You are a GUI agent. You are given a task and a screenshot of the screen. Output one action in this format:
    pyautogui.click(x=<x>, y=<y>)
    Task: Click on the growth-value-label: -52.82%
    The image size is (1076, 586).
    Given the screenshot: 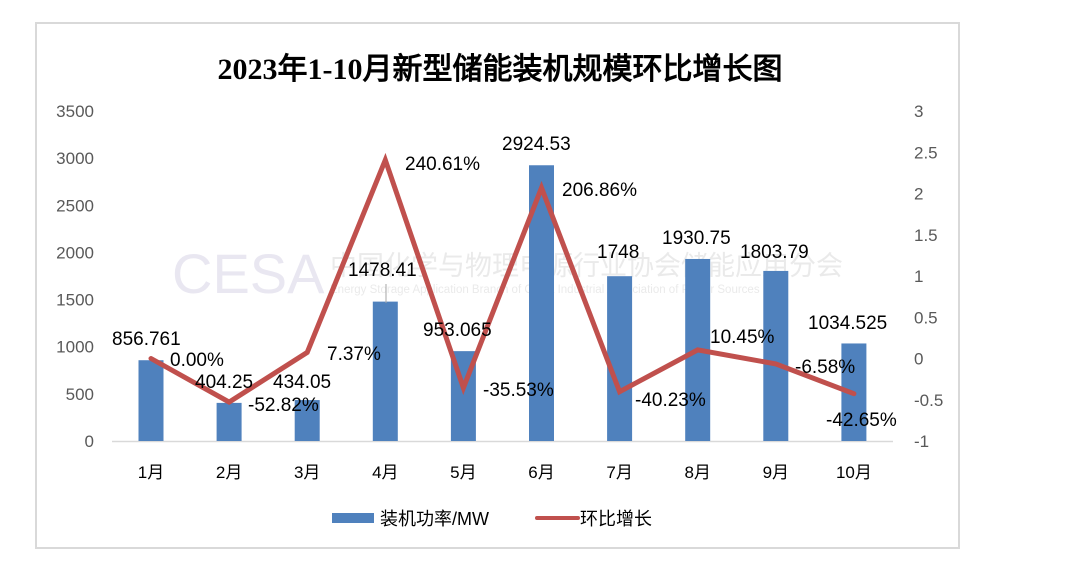 What is the action you would take?
    pyautogui.click(x=283, y=405)
    